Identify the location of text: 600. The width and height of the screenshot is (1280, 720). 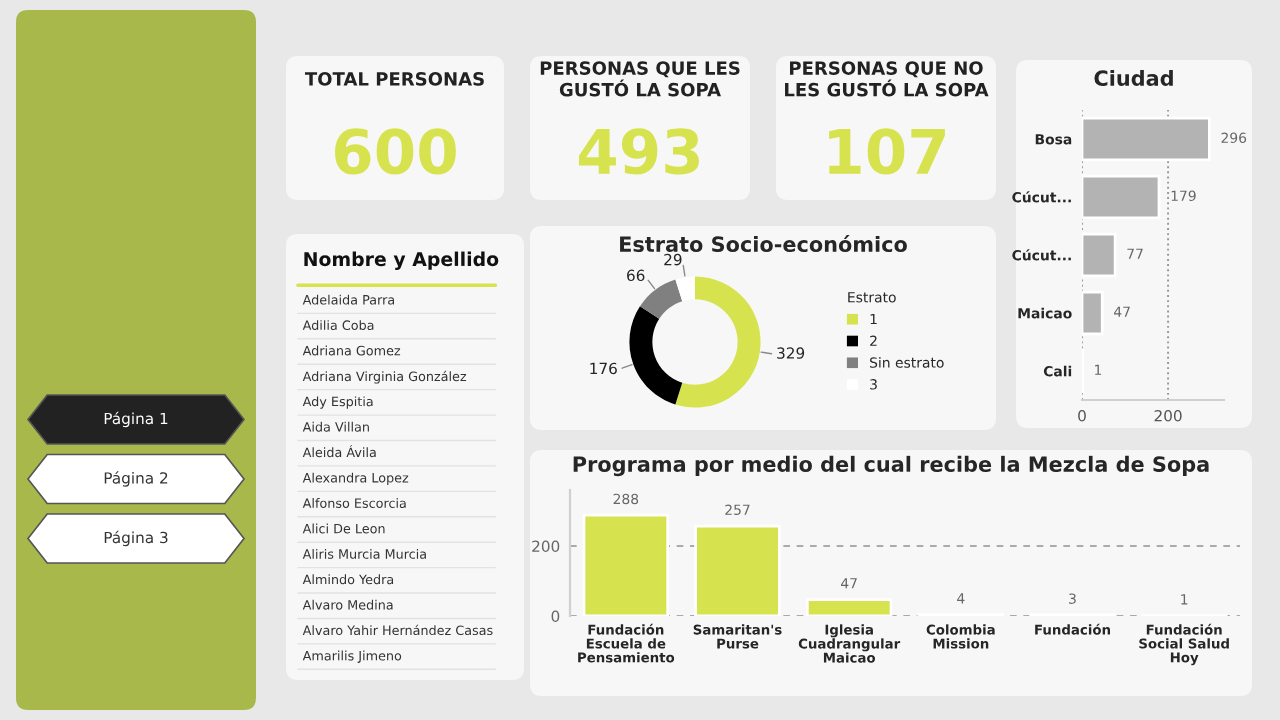
(395, 151).